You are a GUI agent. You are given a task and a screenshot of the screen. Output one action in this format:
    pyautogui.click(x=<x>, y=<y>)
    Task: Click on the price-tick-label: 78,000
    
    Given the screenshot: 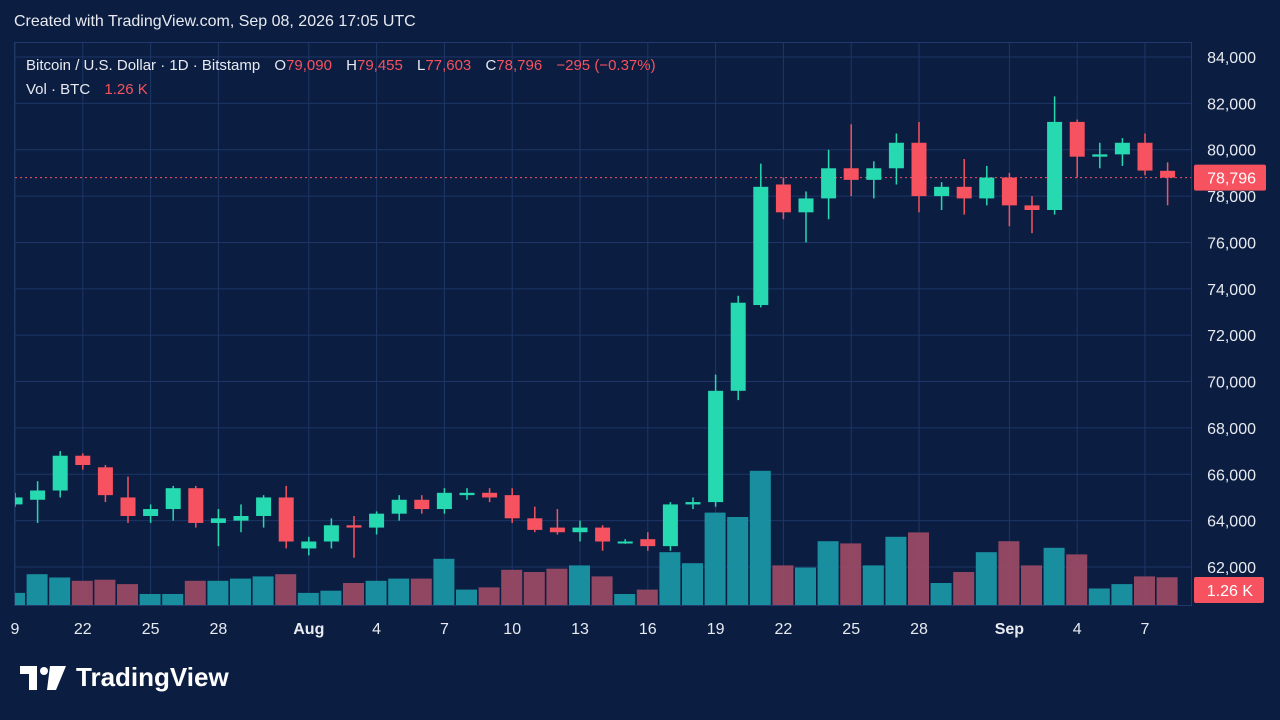 What is the action you would take?
    pyautogui.click(x=1231, y=197)
    